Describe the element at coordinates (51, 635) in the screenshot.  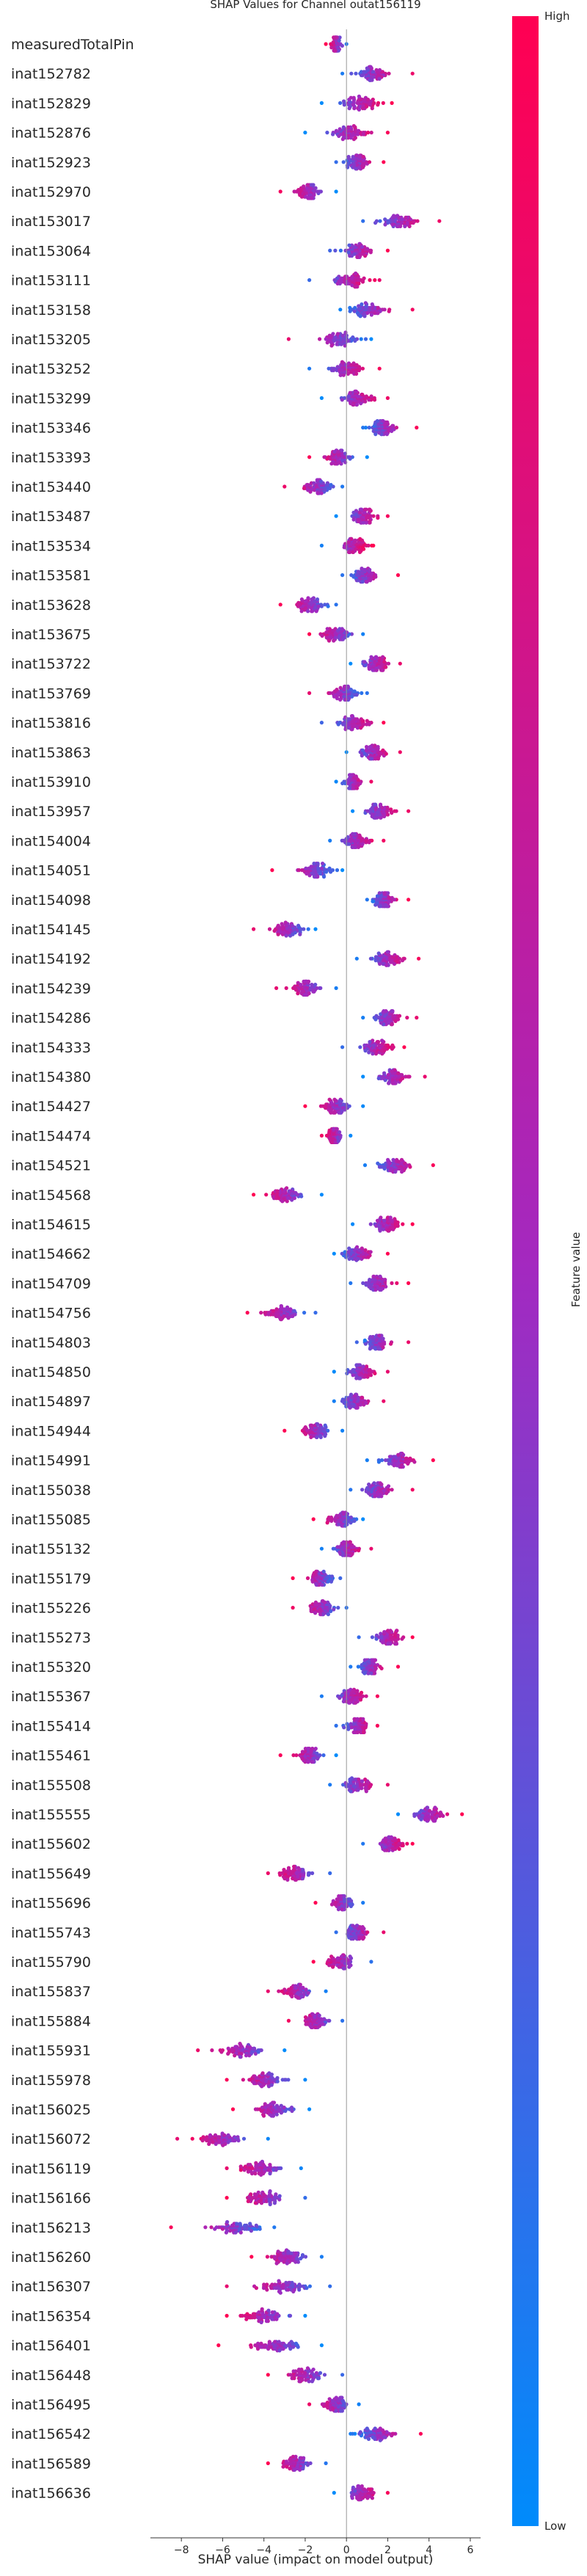
I see `feature-label: inat153675` at that location.